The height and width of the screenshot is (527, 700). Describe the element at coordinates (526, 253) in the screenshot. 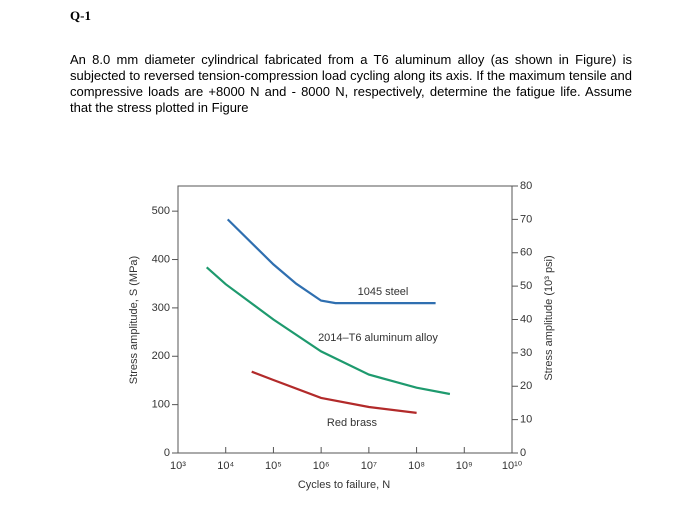

I see `y2-tick-label: 60` at that location.